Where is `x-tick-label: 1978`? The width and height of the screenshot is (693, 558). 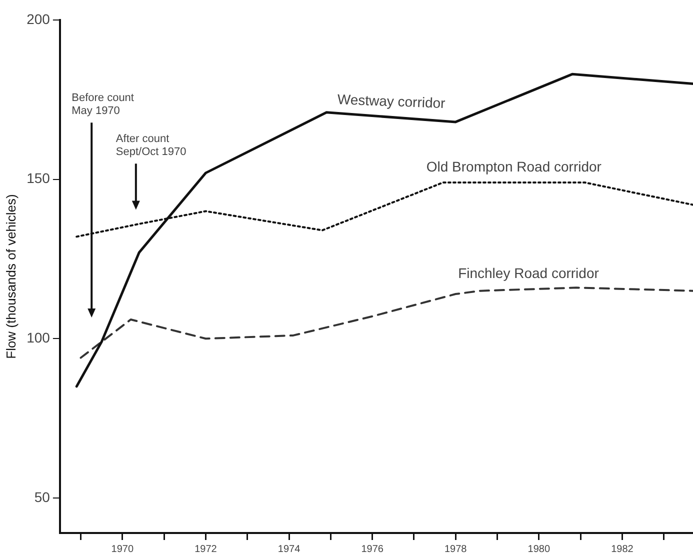
x-tick-label: 1978 is located at coordinates (456, 549).